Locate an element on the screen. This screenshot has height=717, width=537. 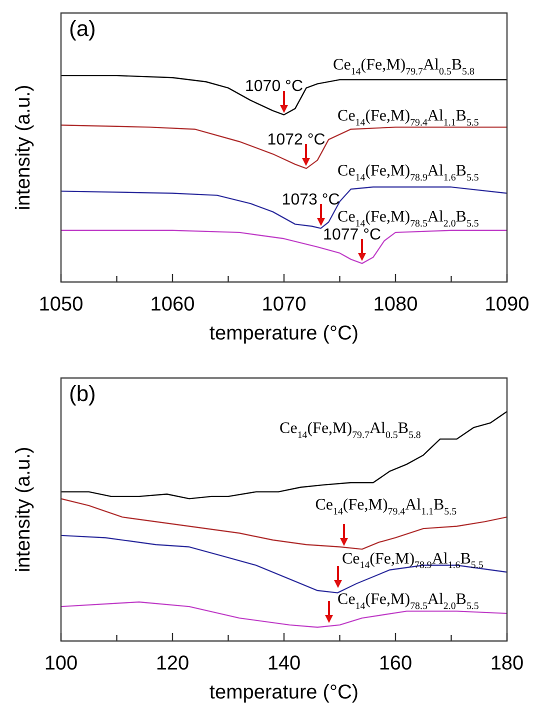
x-tick-label: 140 is located at coordinates (284, 663).